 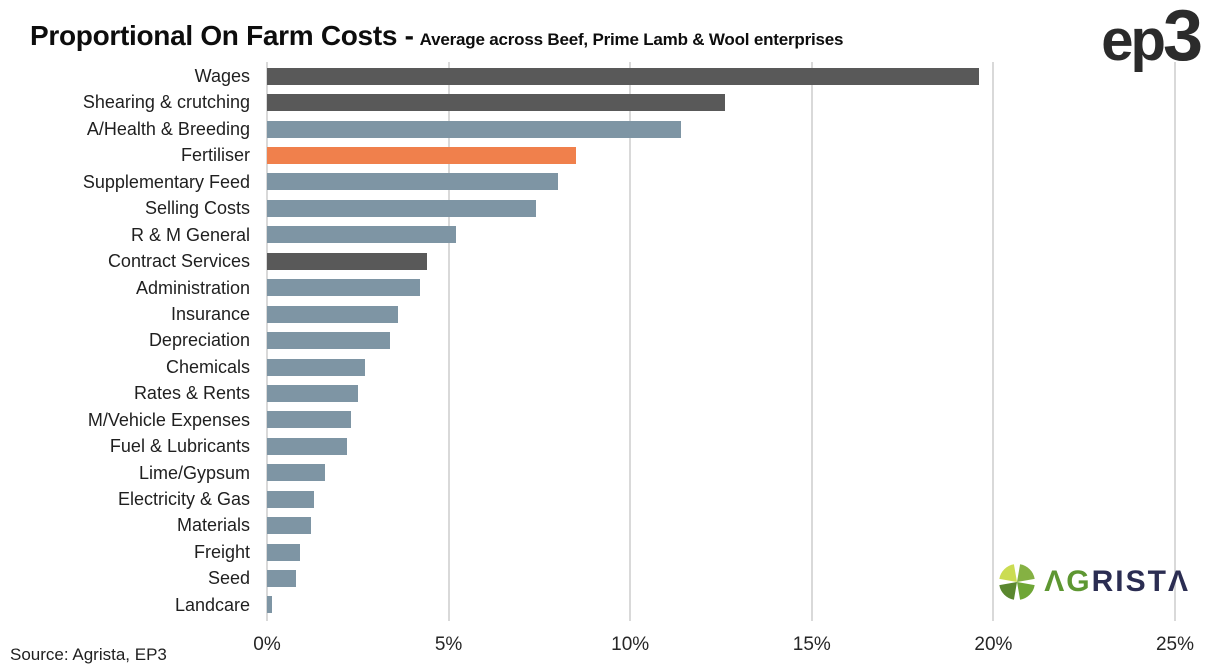 What do you see at coordinates (811, 644) in the screenshot?
I see `x-tick: 15%` at bounding box center [811, 644].